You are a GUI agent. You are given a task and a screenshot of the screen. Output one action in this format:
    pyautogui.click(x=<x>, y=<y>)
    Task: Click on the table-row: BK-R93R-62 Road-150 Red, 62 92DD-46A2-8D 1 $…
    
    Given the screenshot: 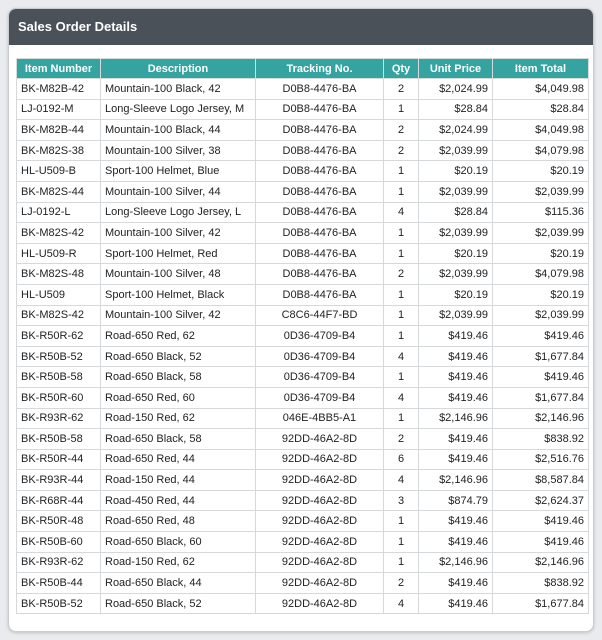 What is the action you would take?
    pyautogui.click(x=302, y=562)
    